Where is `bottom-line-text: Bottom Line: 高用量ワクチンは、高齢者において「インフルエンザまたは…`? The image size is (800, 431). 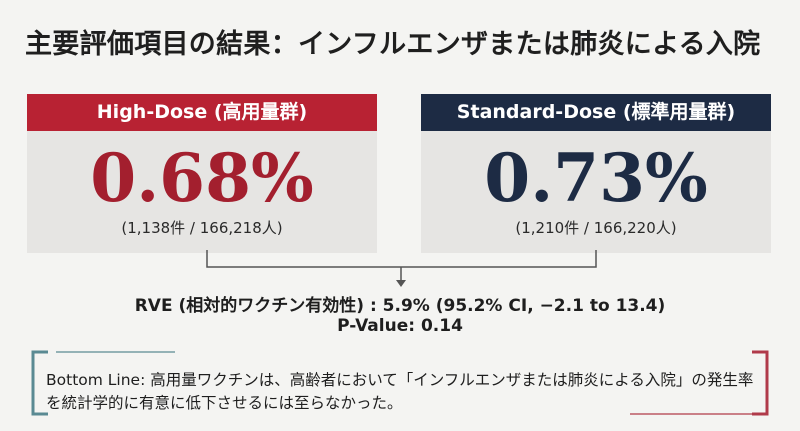 bottom-line-text: Bottom Line: 高用量ワクチンは、高齢者において「インフルエンザまたは… is located at coordinates (400, 391).